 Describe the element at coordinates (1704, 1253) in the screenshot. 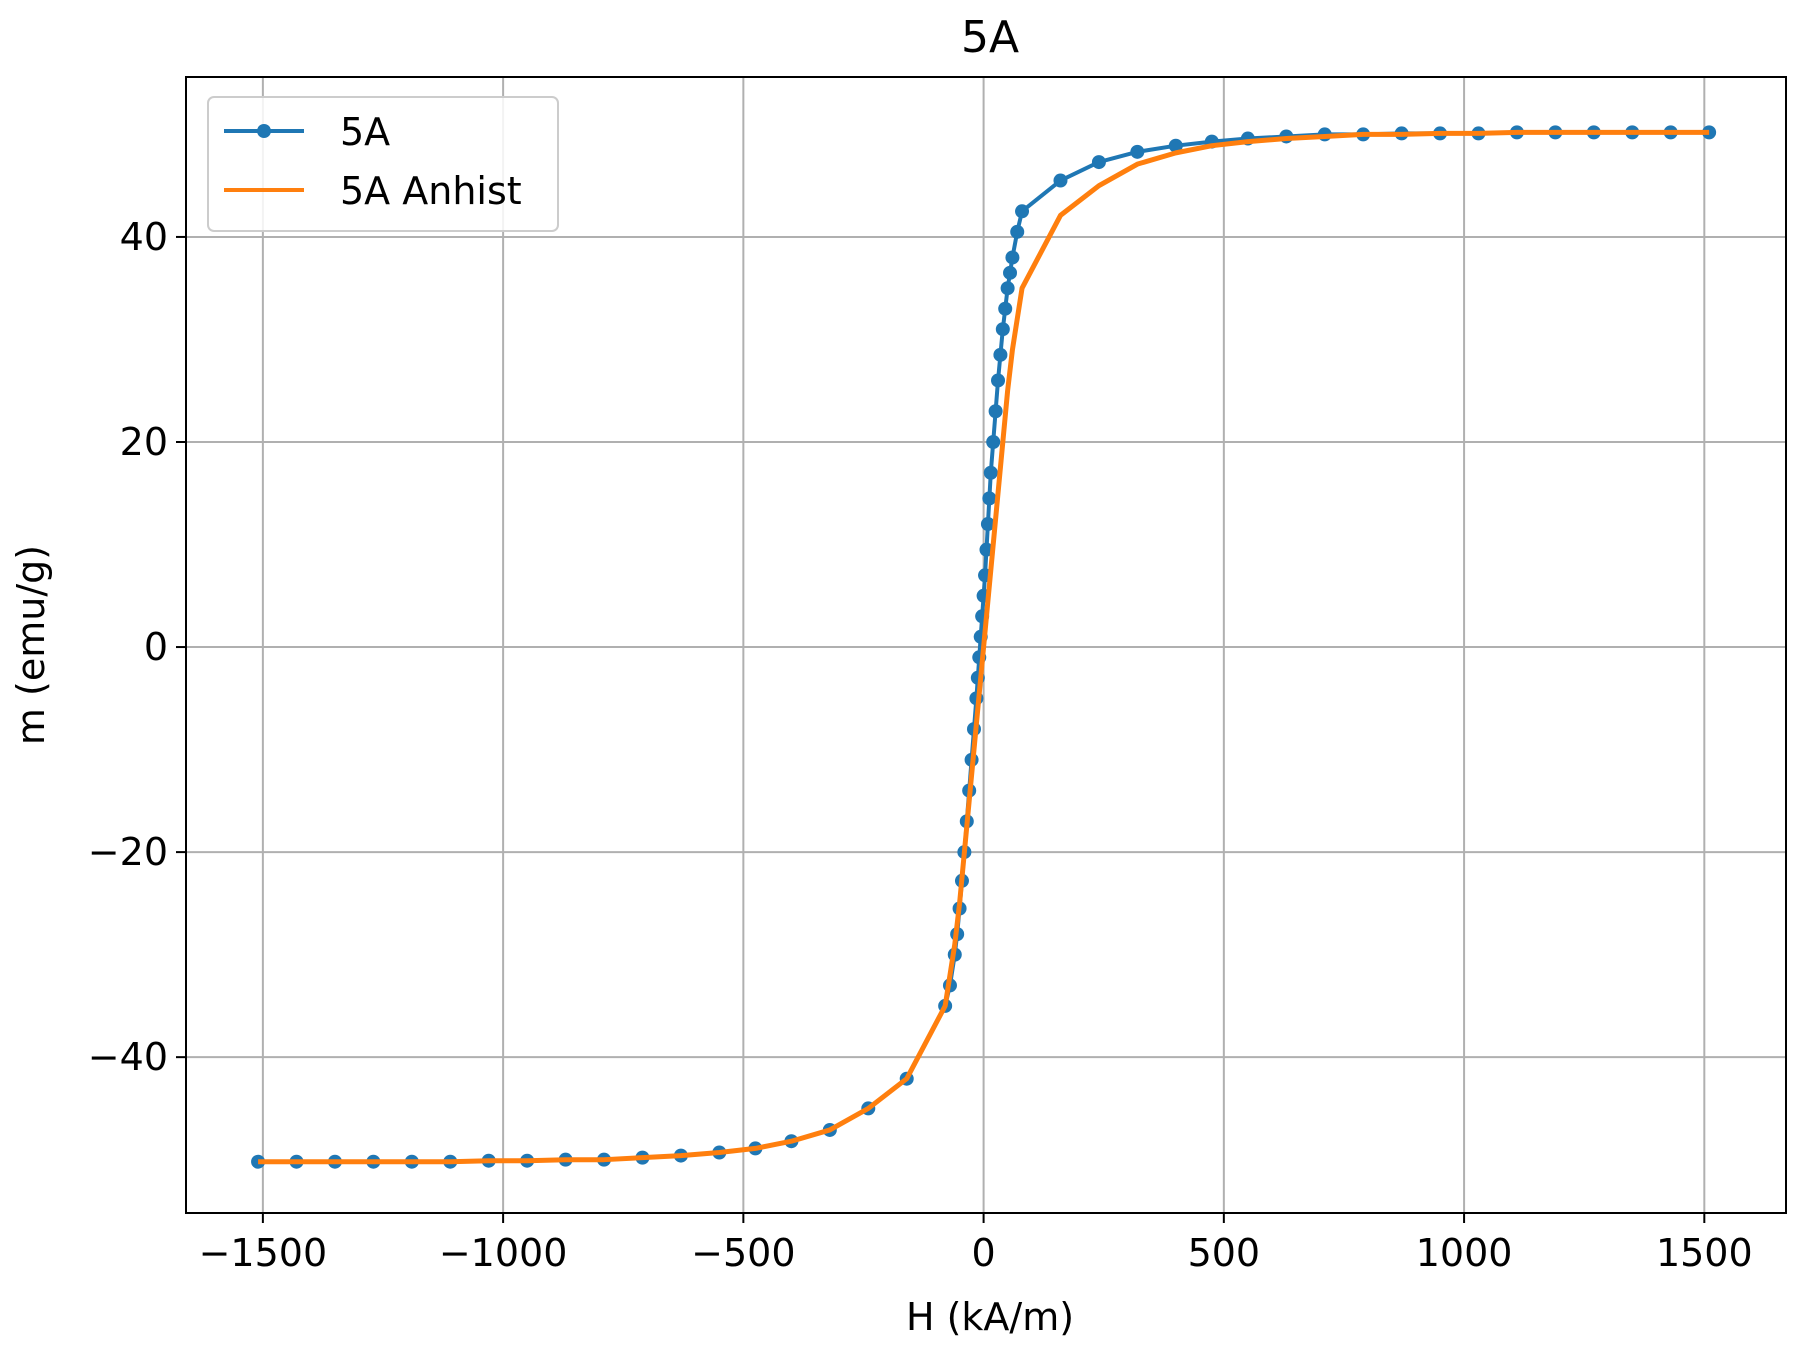

I see `x-tick-label: 1500` at that location.